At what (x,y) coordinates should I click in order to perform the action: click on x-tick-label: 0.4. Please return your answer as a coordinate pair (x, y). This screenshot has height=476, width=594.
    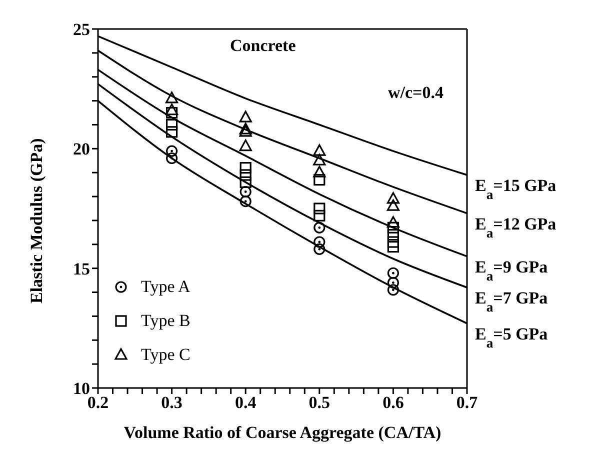
    Looking at the image, I should click on (245, 402).